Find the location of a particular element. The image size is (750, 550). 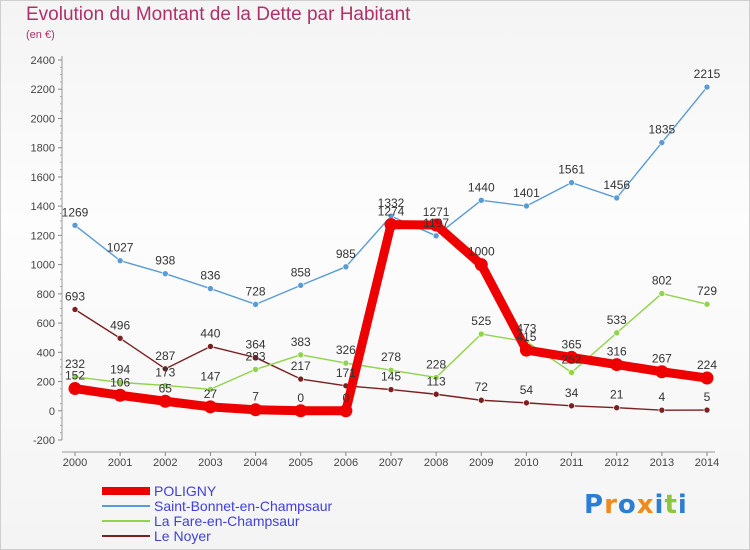

data-label-la-fare-en-champsaur: 326 is located at coordinates (346, 350).